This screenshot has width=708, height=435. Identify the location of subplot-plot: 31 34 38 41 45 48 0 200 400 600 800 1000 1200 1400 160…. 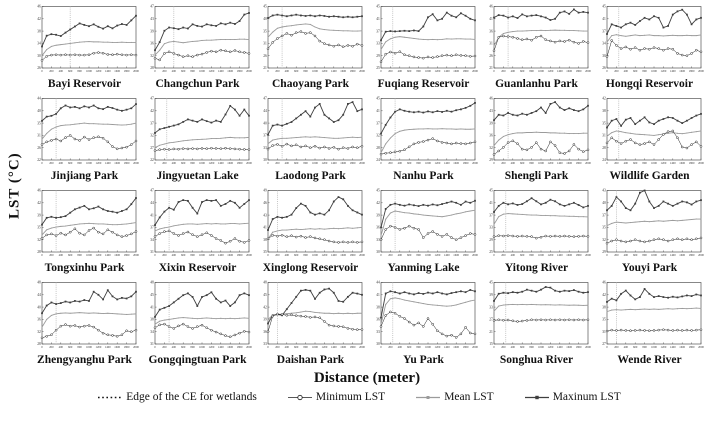
(201, 315).